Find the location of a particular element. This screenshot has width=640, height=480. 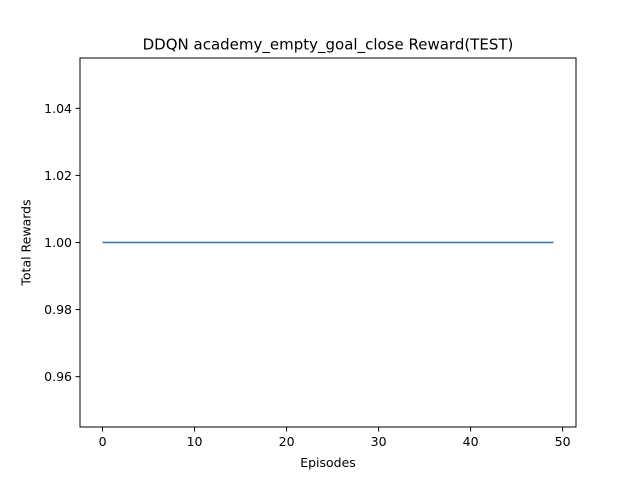

x-tick-label: 40 is located at coordinates (471, 441).